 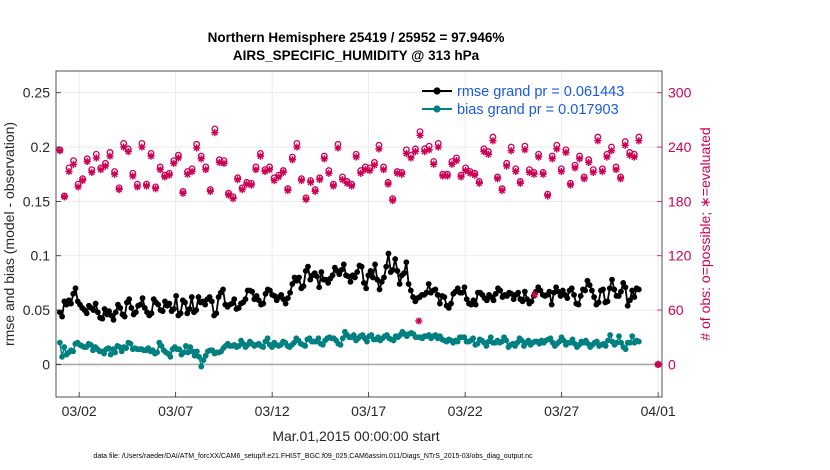 What do you see at coordinates (676, 310) in the screenshot?
I see `right-tick-label: 60` at bounding box center [676, 310].